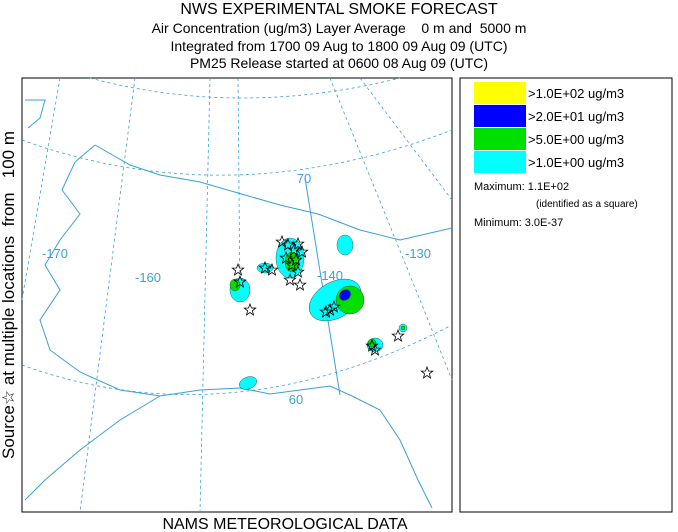  Describe the element at coordinates (418, 253) in the screenshot. I see `graticule-label: -130` at that location.